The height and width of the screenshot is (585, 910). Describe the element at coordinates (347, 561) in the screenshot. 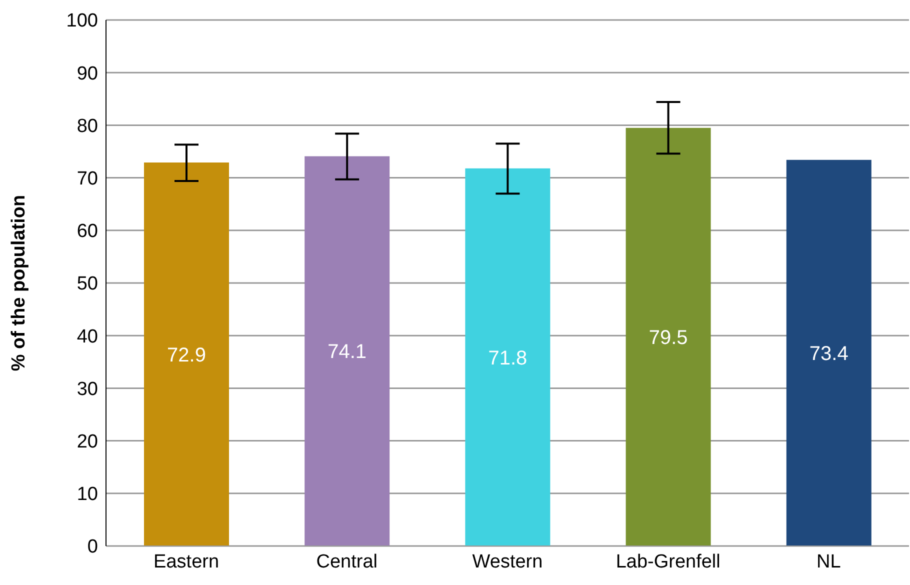

I see `x-tick-label: Central` at that location.